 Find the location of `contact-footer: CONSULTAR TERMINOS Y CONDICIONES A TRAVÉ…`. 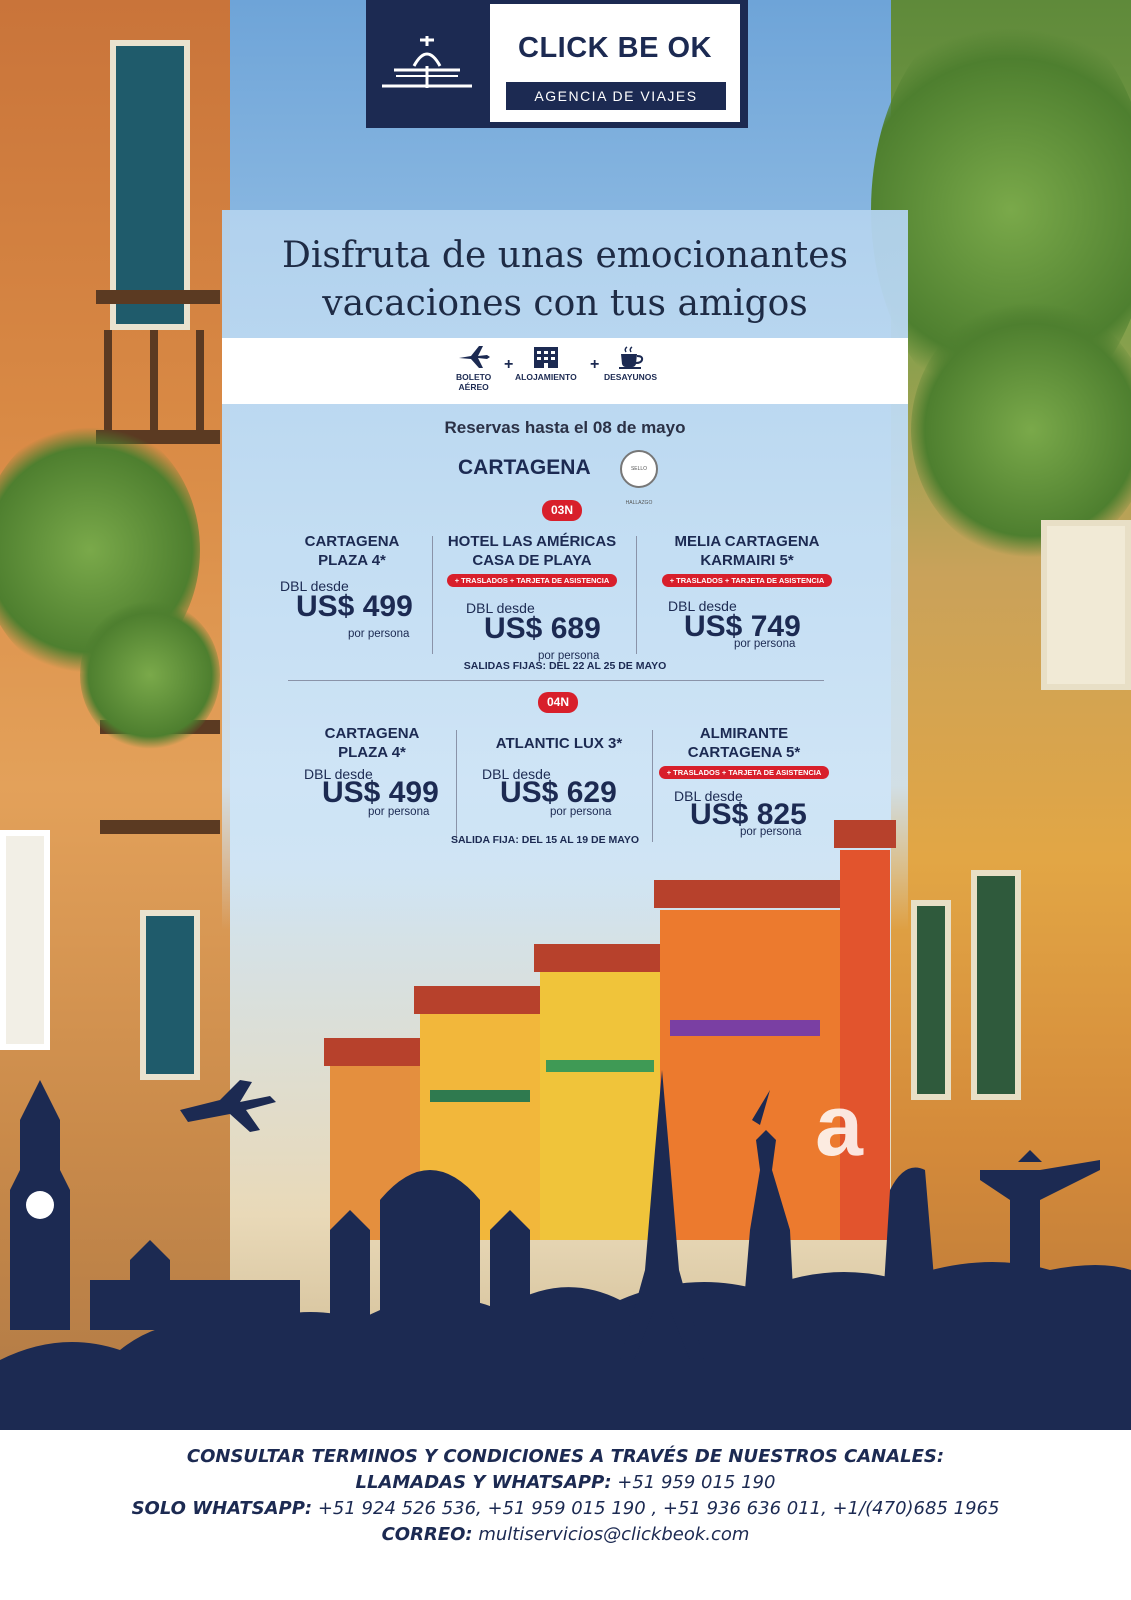

contact-footer: CONSULTAR TERMINOS Y CONDICIONES A TRAVÉ… is located at coordinates (565, 1515).